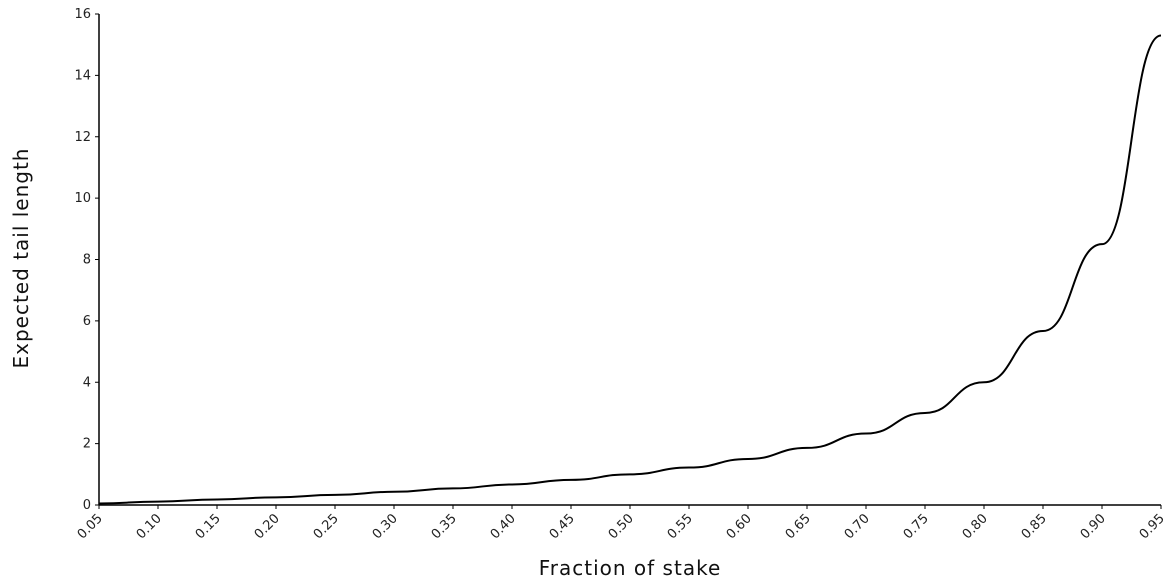 The image size is (1167, 583). Describe the element at coordinates (798, 526) in the screenshot. I see `x-tick-label: 0.65` at that location.